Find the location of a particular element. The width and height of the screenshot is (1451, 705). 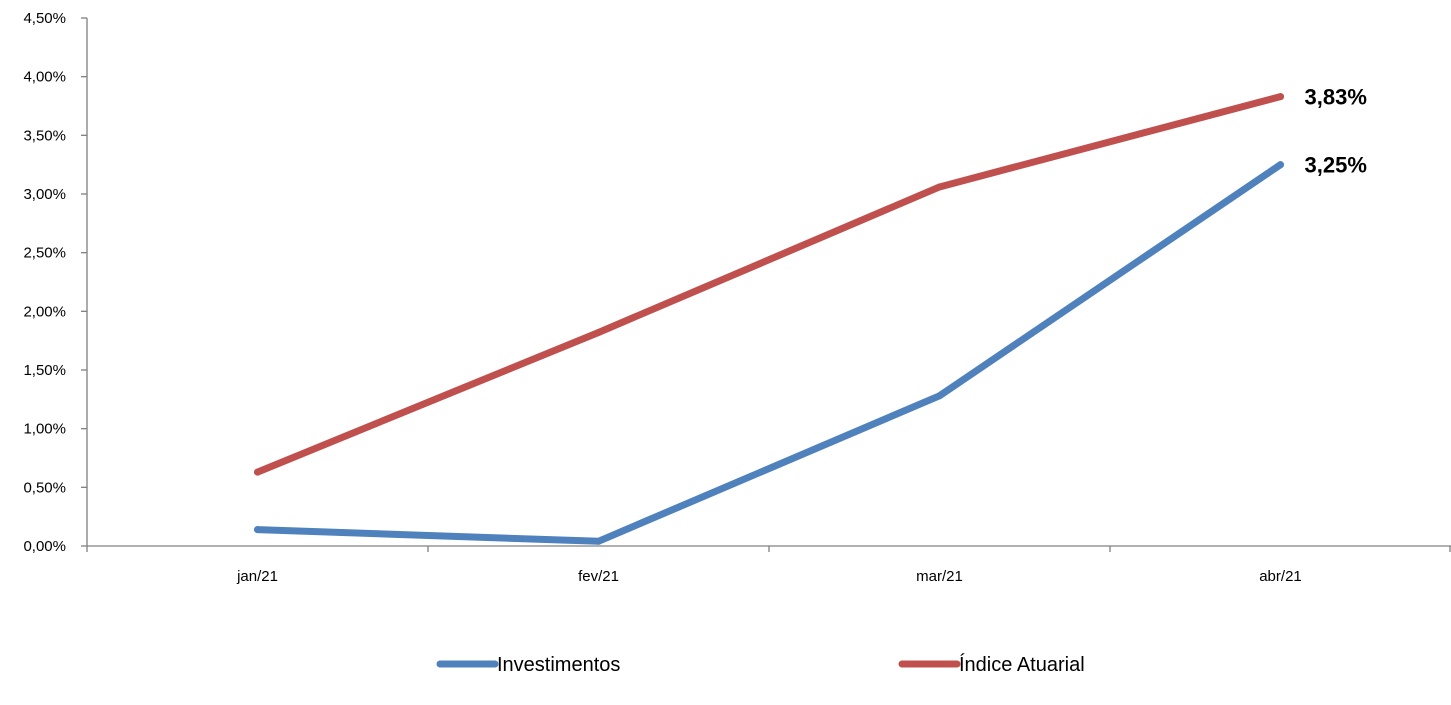

y-tick-label: 2,00% is located at coordinates (44, 311).